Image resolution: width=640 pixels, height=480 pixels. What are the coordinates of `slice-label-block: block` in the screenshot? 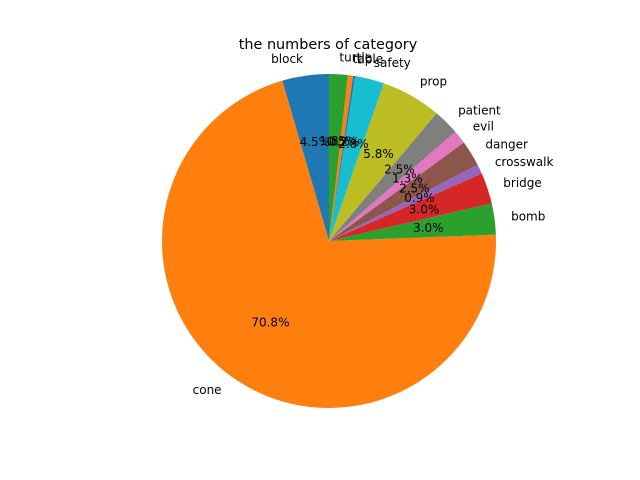 It's located at (287, 59).